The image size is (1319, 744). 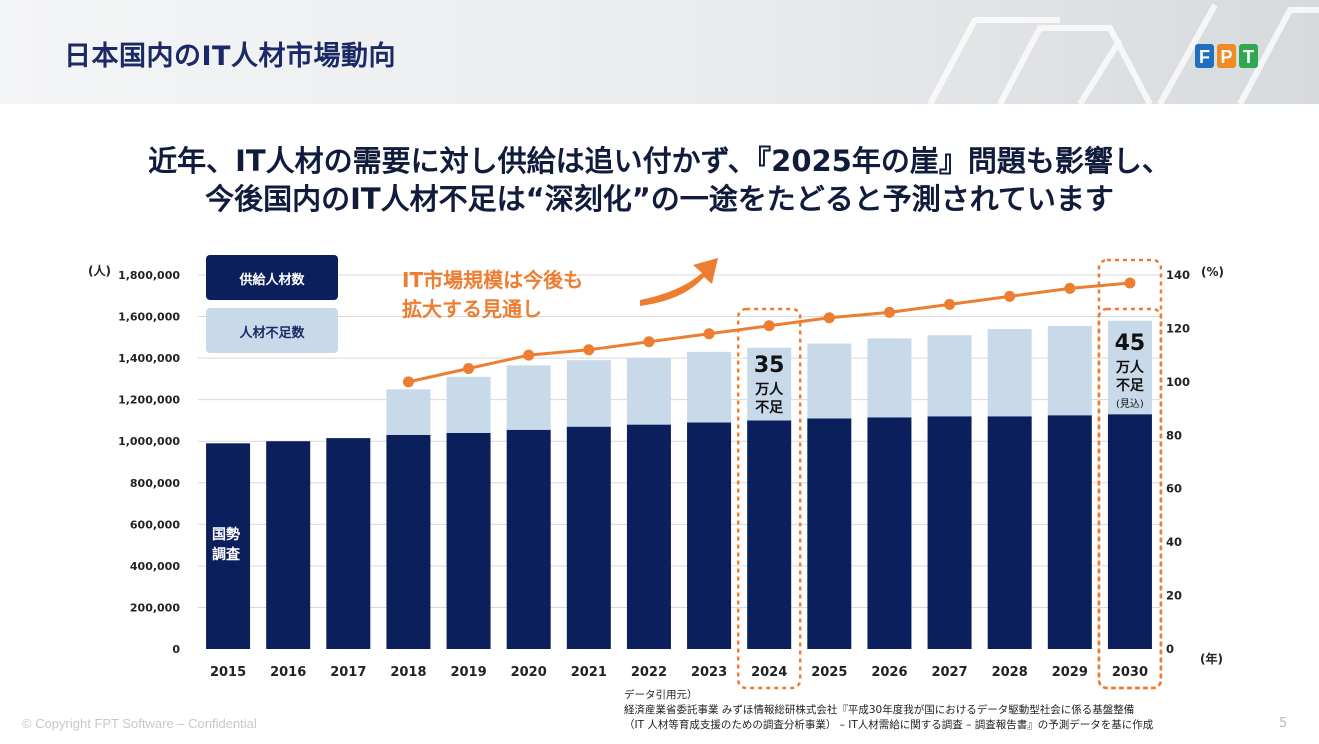 What do you see at coordinates (230, 56) in the screenshot?
I see `page-title: 日本国内のIT人材市場動向` at bounding box center [230, 56].